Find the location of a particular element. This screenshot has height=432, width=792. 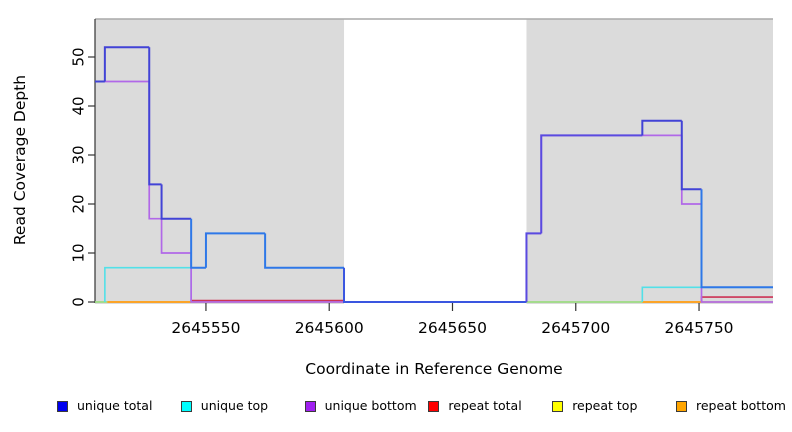

legend-item-unique-total: unique total is located at coordinates (104, 406).